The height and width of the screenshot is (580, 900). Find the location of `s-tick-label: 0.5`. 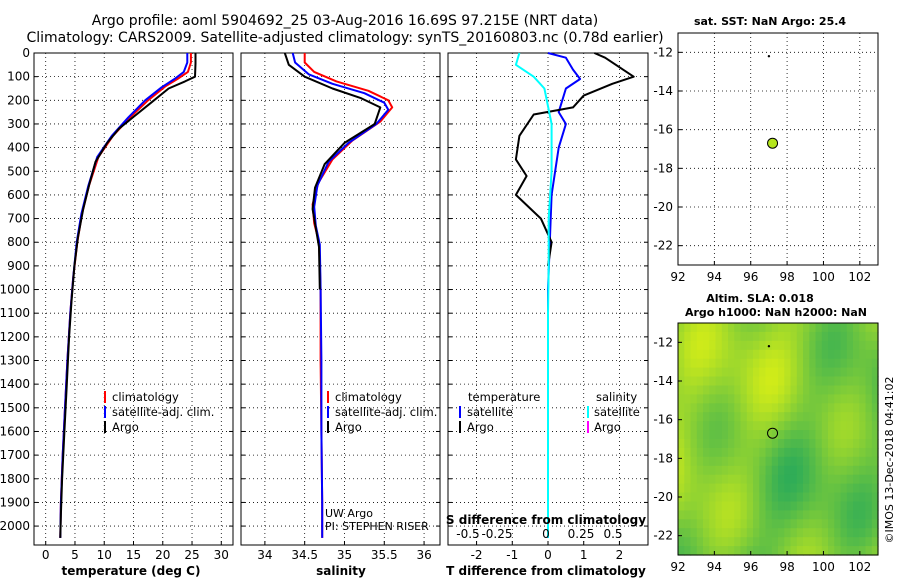

s-tick-label: 0.5 is located at coordinates (612, 534).